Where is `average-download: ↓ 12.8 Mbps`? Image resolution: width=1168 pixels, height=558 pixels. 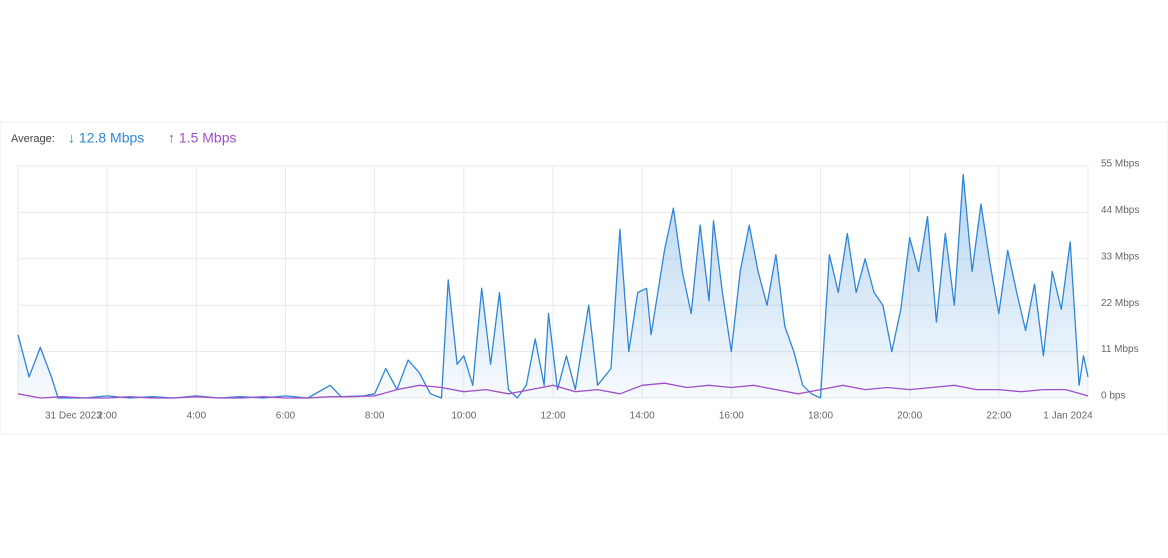
average-download: ↓ 12.8 Mbps is located at coordinates (106, 138).